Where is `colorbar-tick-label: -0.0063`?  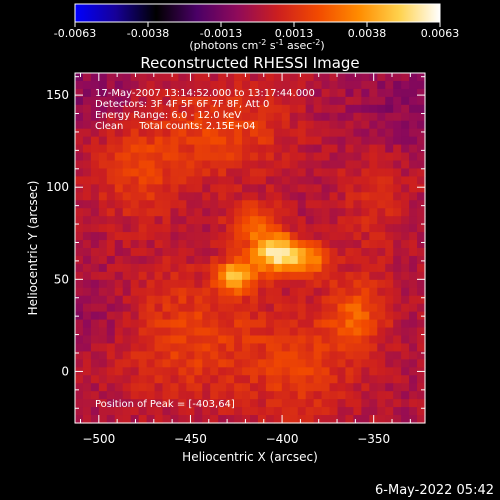
colorbar-tick-label: -0.0063 is located at coordinates (75, 33).